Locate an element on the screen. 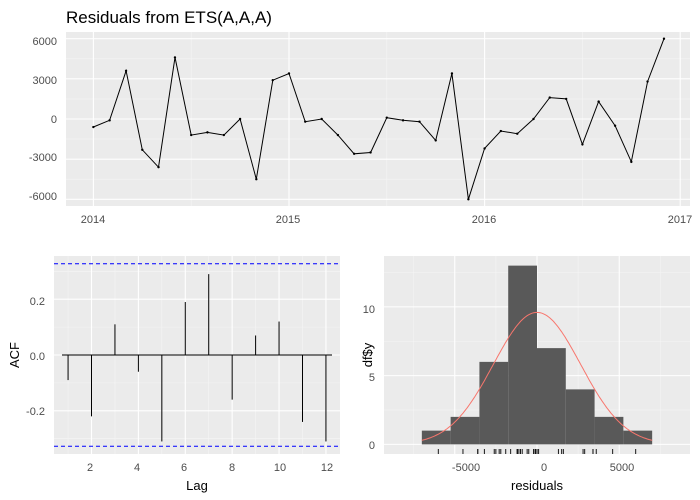 This screenshot has width=700, height=500. y-tick-label: 10 is located at coordinates (369, 310).